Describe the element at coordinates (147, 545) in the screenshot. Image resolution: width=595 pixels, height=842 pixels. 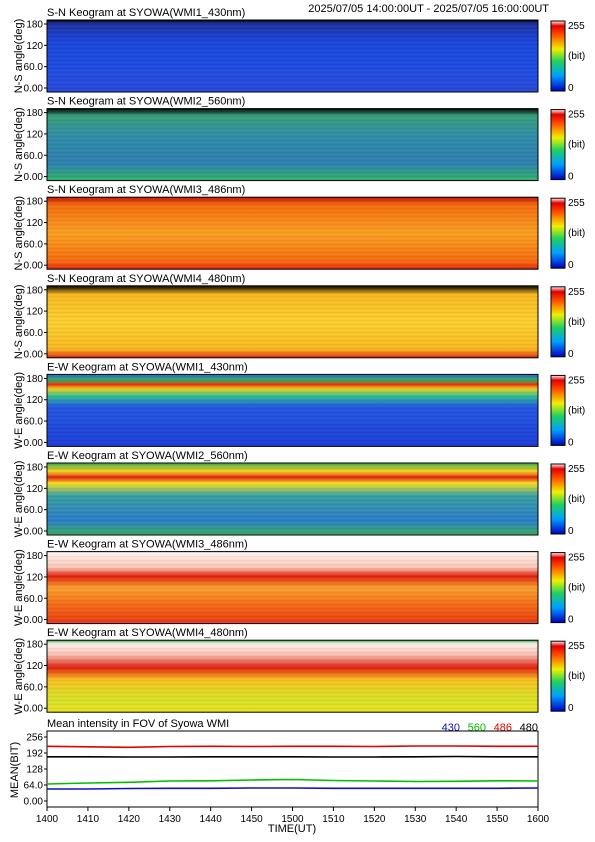
I see `keogram-title: E-W Keogram at SYOWA(WMI3_486nm)` at that location.